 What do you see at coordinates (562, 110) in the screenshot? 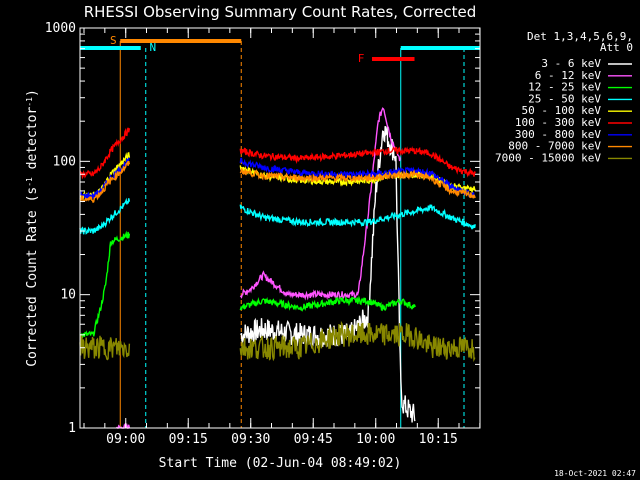
I see `legend-entry-label: 50 - 100 keV` at bounding box center [562, 110].